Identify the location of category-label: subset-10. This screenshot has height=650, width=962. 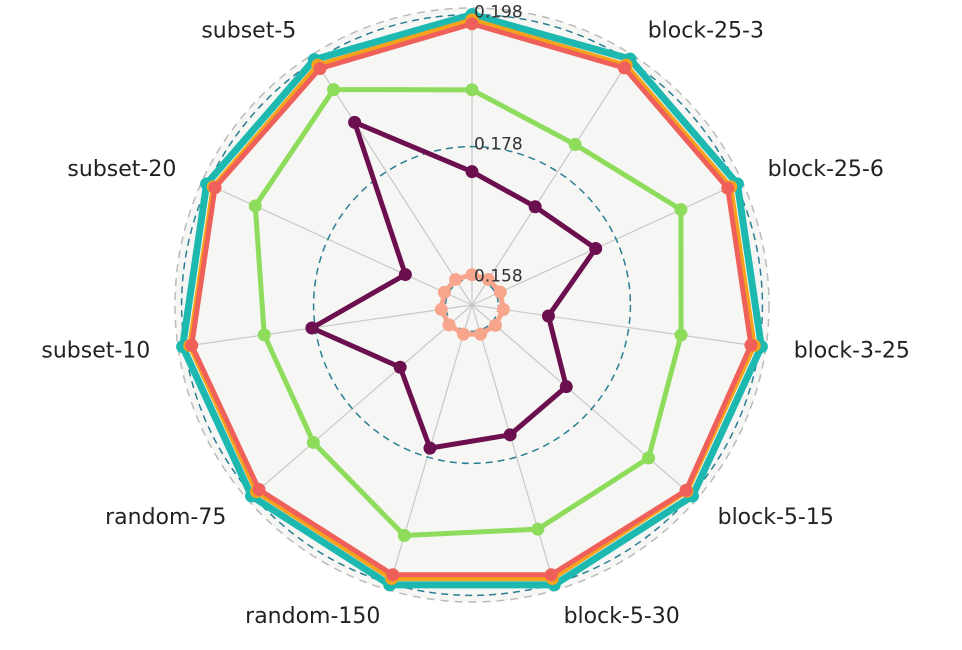
(95, 350).